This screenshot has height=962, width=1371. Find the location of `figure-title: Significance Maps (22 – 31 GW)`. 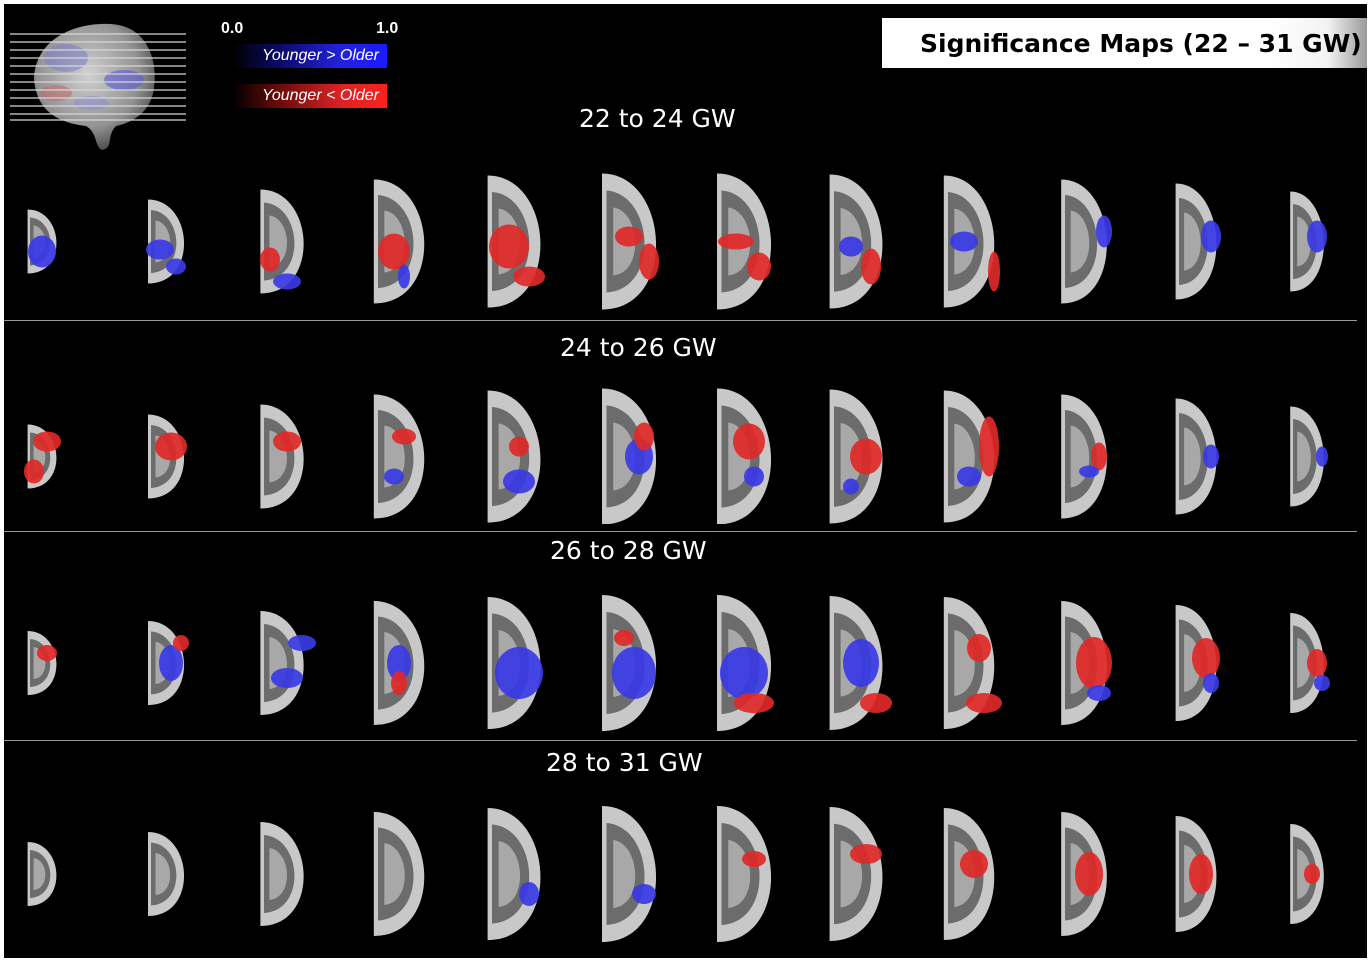

figure-title: Significance Maps (22 – 31 GW) is located at coordinates (1124, 43).